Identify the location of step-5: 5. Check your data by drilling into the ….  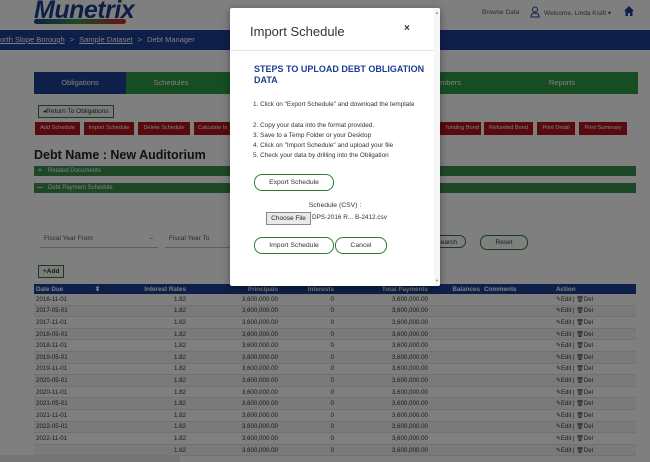
(321, 155).